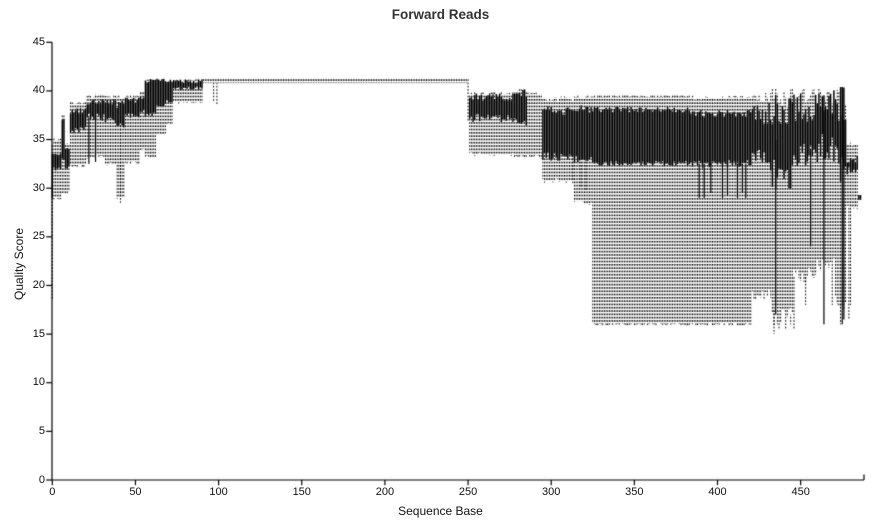 The height and width of the screenshot is (530, 881). What do you see at coordinates (38, 187) in the screenshot?
I see `y-tick-label: 30` at bounding box center [38, 187].